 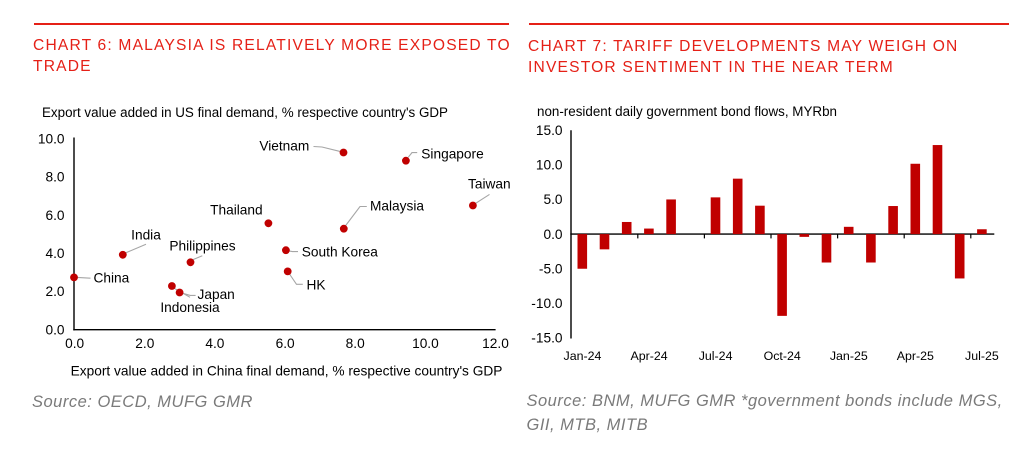 I want to click on svg-text: 15.0, so click(x=549, y=130).